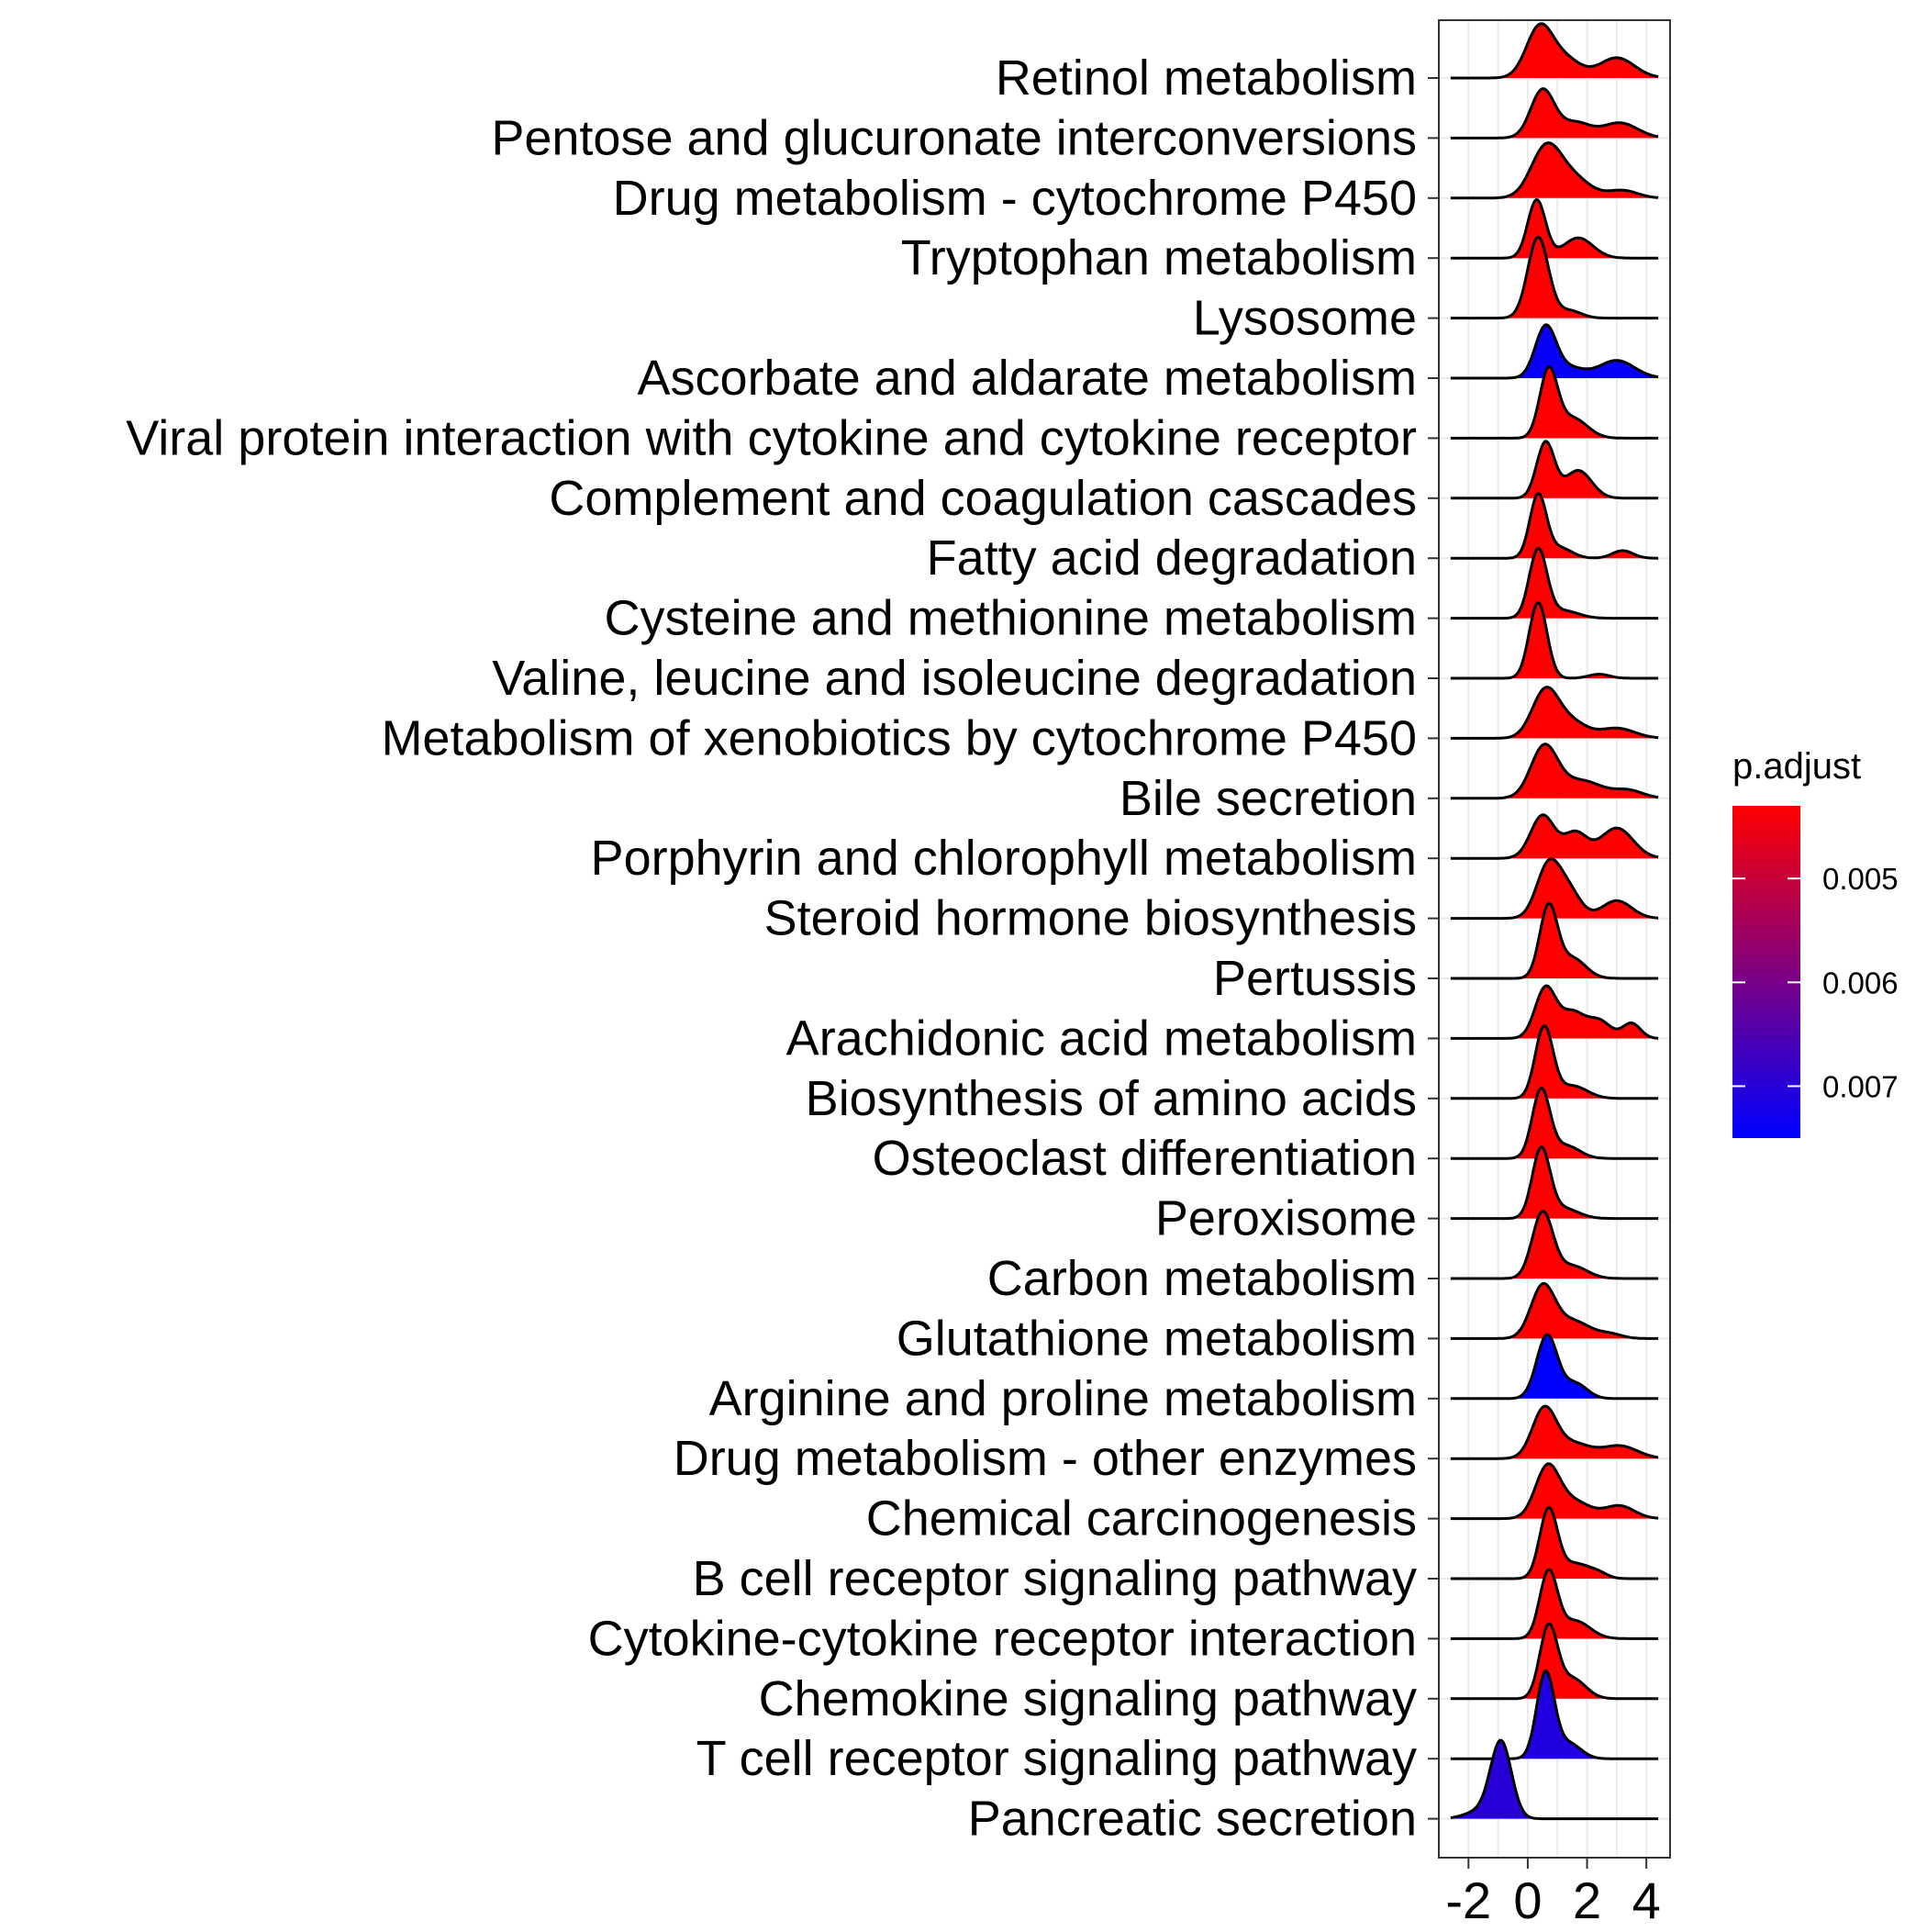 Image resolution: width=1927 pixels, height=1932 pixels. What do you see at coordinates (1101, 1038) in the screenshot?
I see `y-tick-label: Arachidonic acid metabolism` at bounding box center [1101, 1038].